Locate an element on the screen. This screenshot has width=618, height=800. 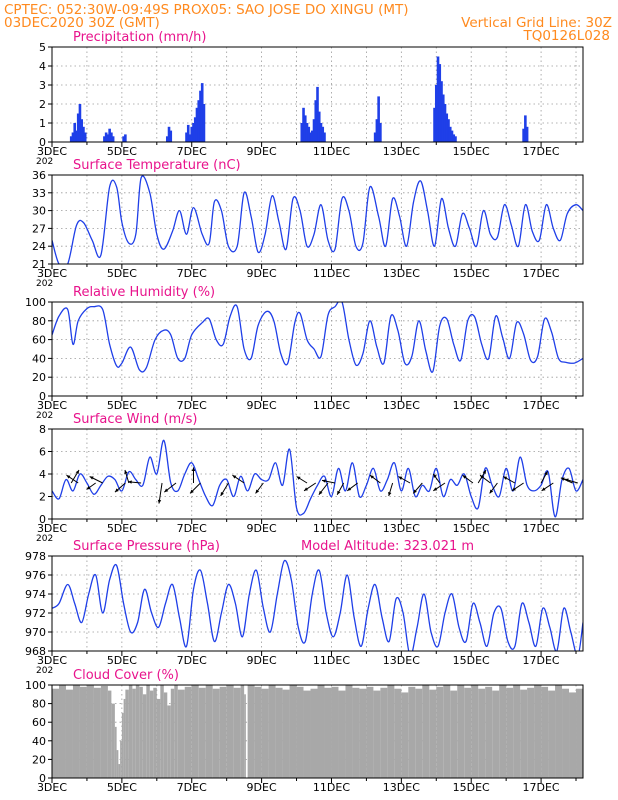
temp-line is located at coordinates (317, 219).